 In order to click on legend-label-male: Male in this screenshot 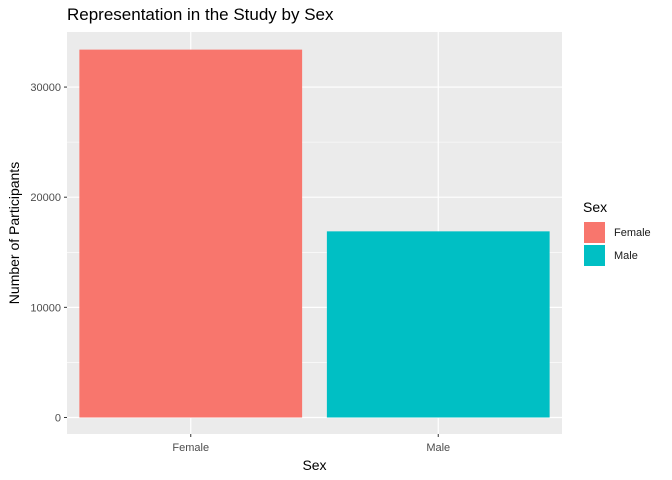, I will do `click(626, 255)`.